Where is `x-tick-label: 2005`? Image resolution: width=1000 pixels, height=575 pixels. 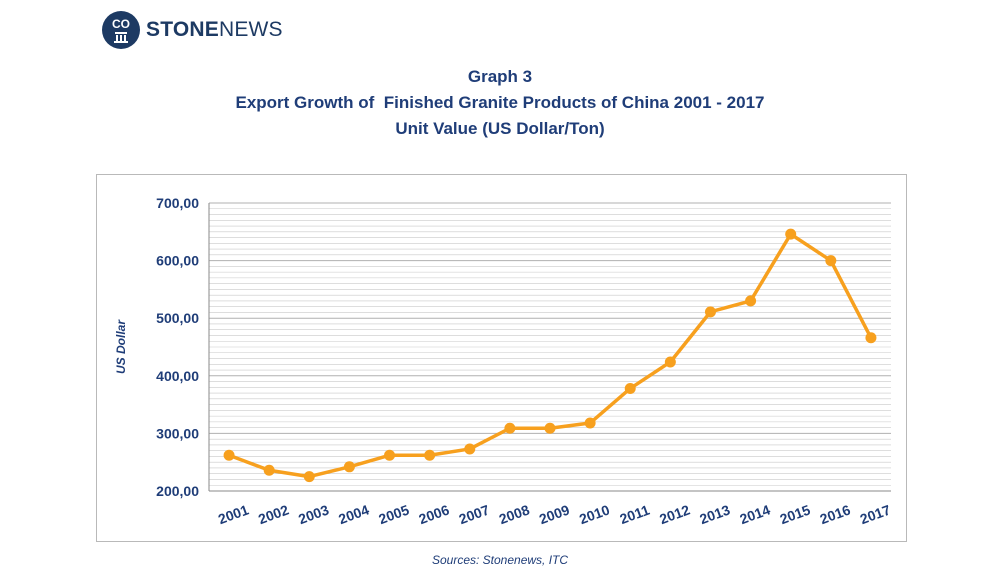
x-tick-label: 2005 is located at coordinates (393, 514).